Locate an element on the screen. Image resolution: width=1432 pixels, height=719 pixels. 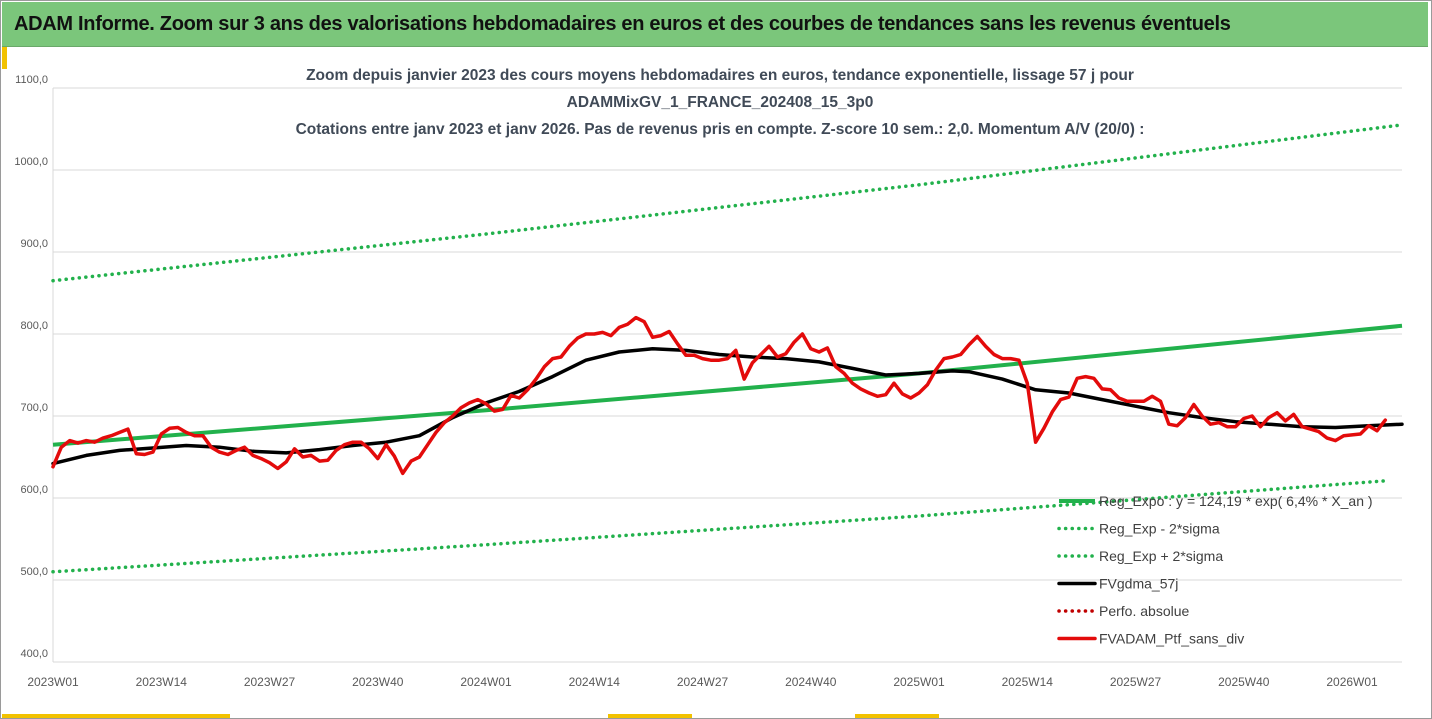
y-tick-label: 500,0 is located at coordinates (34, 572).